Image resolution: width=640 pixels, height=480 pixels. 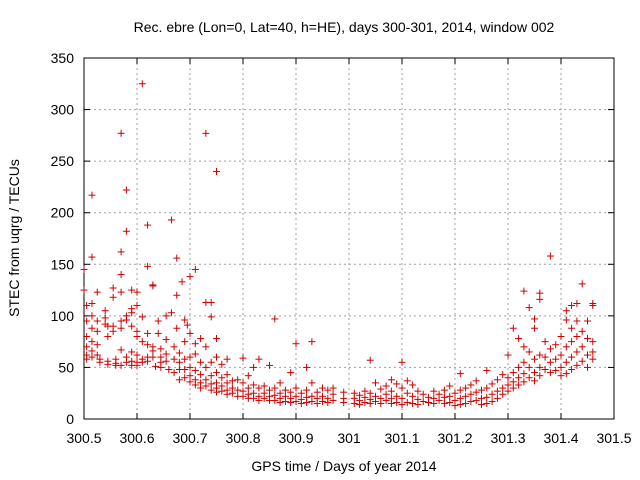 What do you see at coordinates (63, 316) in the screenshot?
I see `y-tick-label: 100` at bounding box center [63, 316].